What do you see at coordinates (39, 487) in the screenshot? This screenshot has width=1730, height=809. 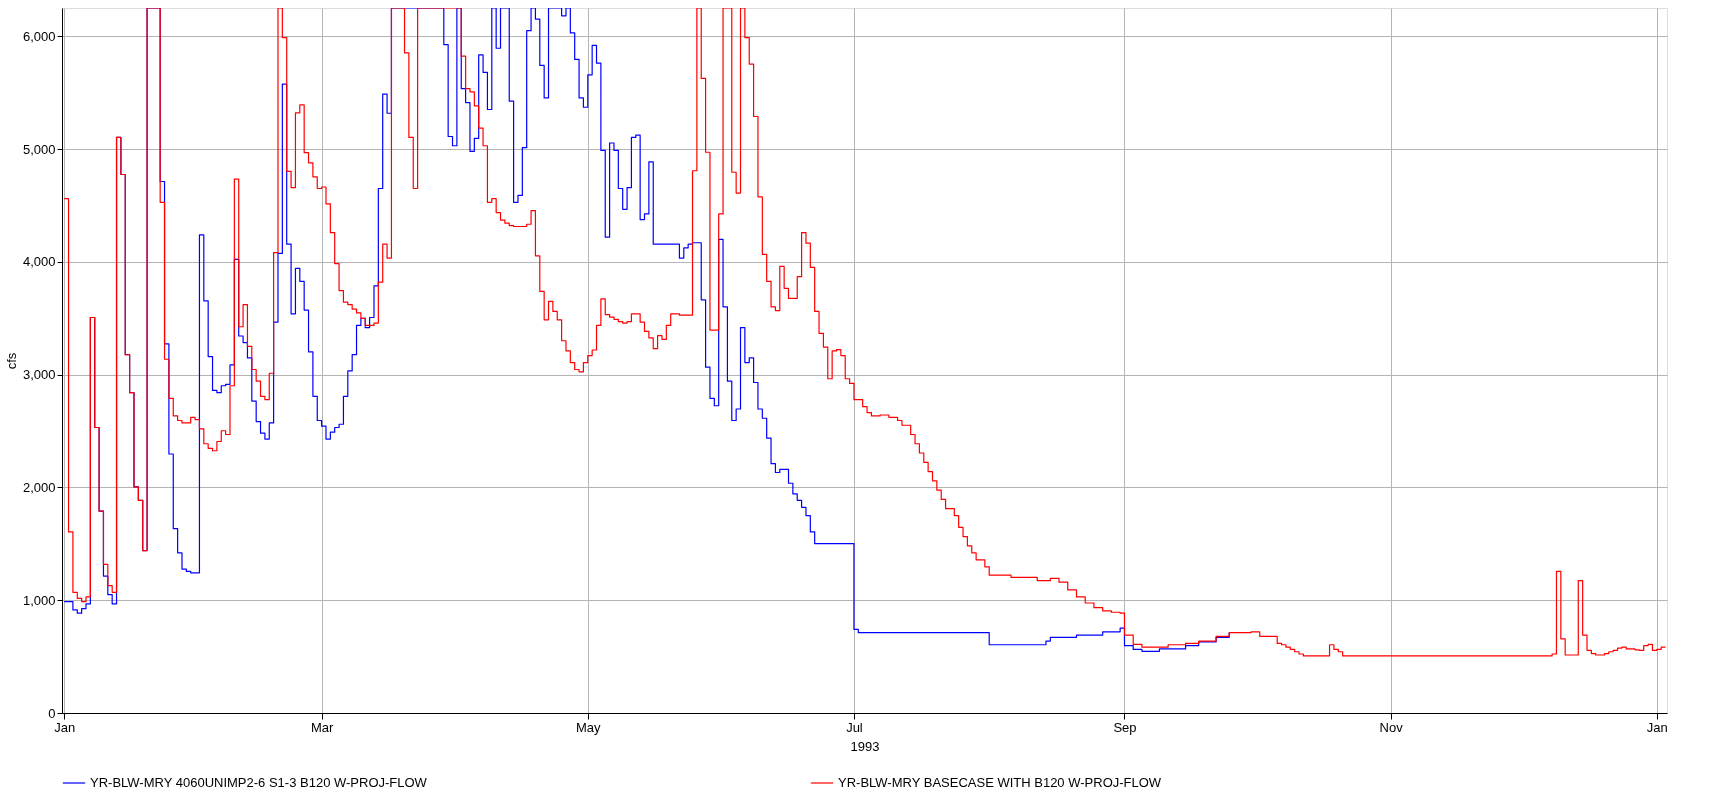 I see `y-tick-label: 2,000` at bounding box center [39, 487].